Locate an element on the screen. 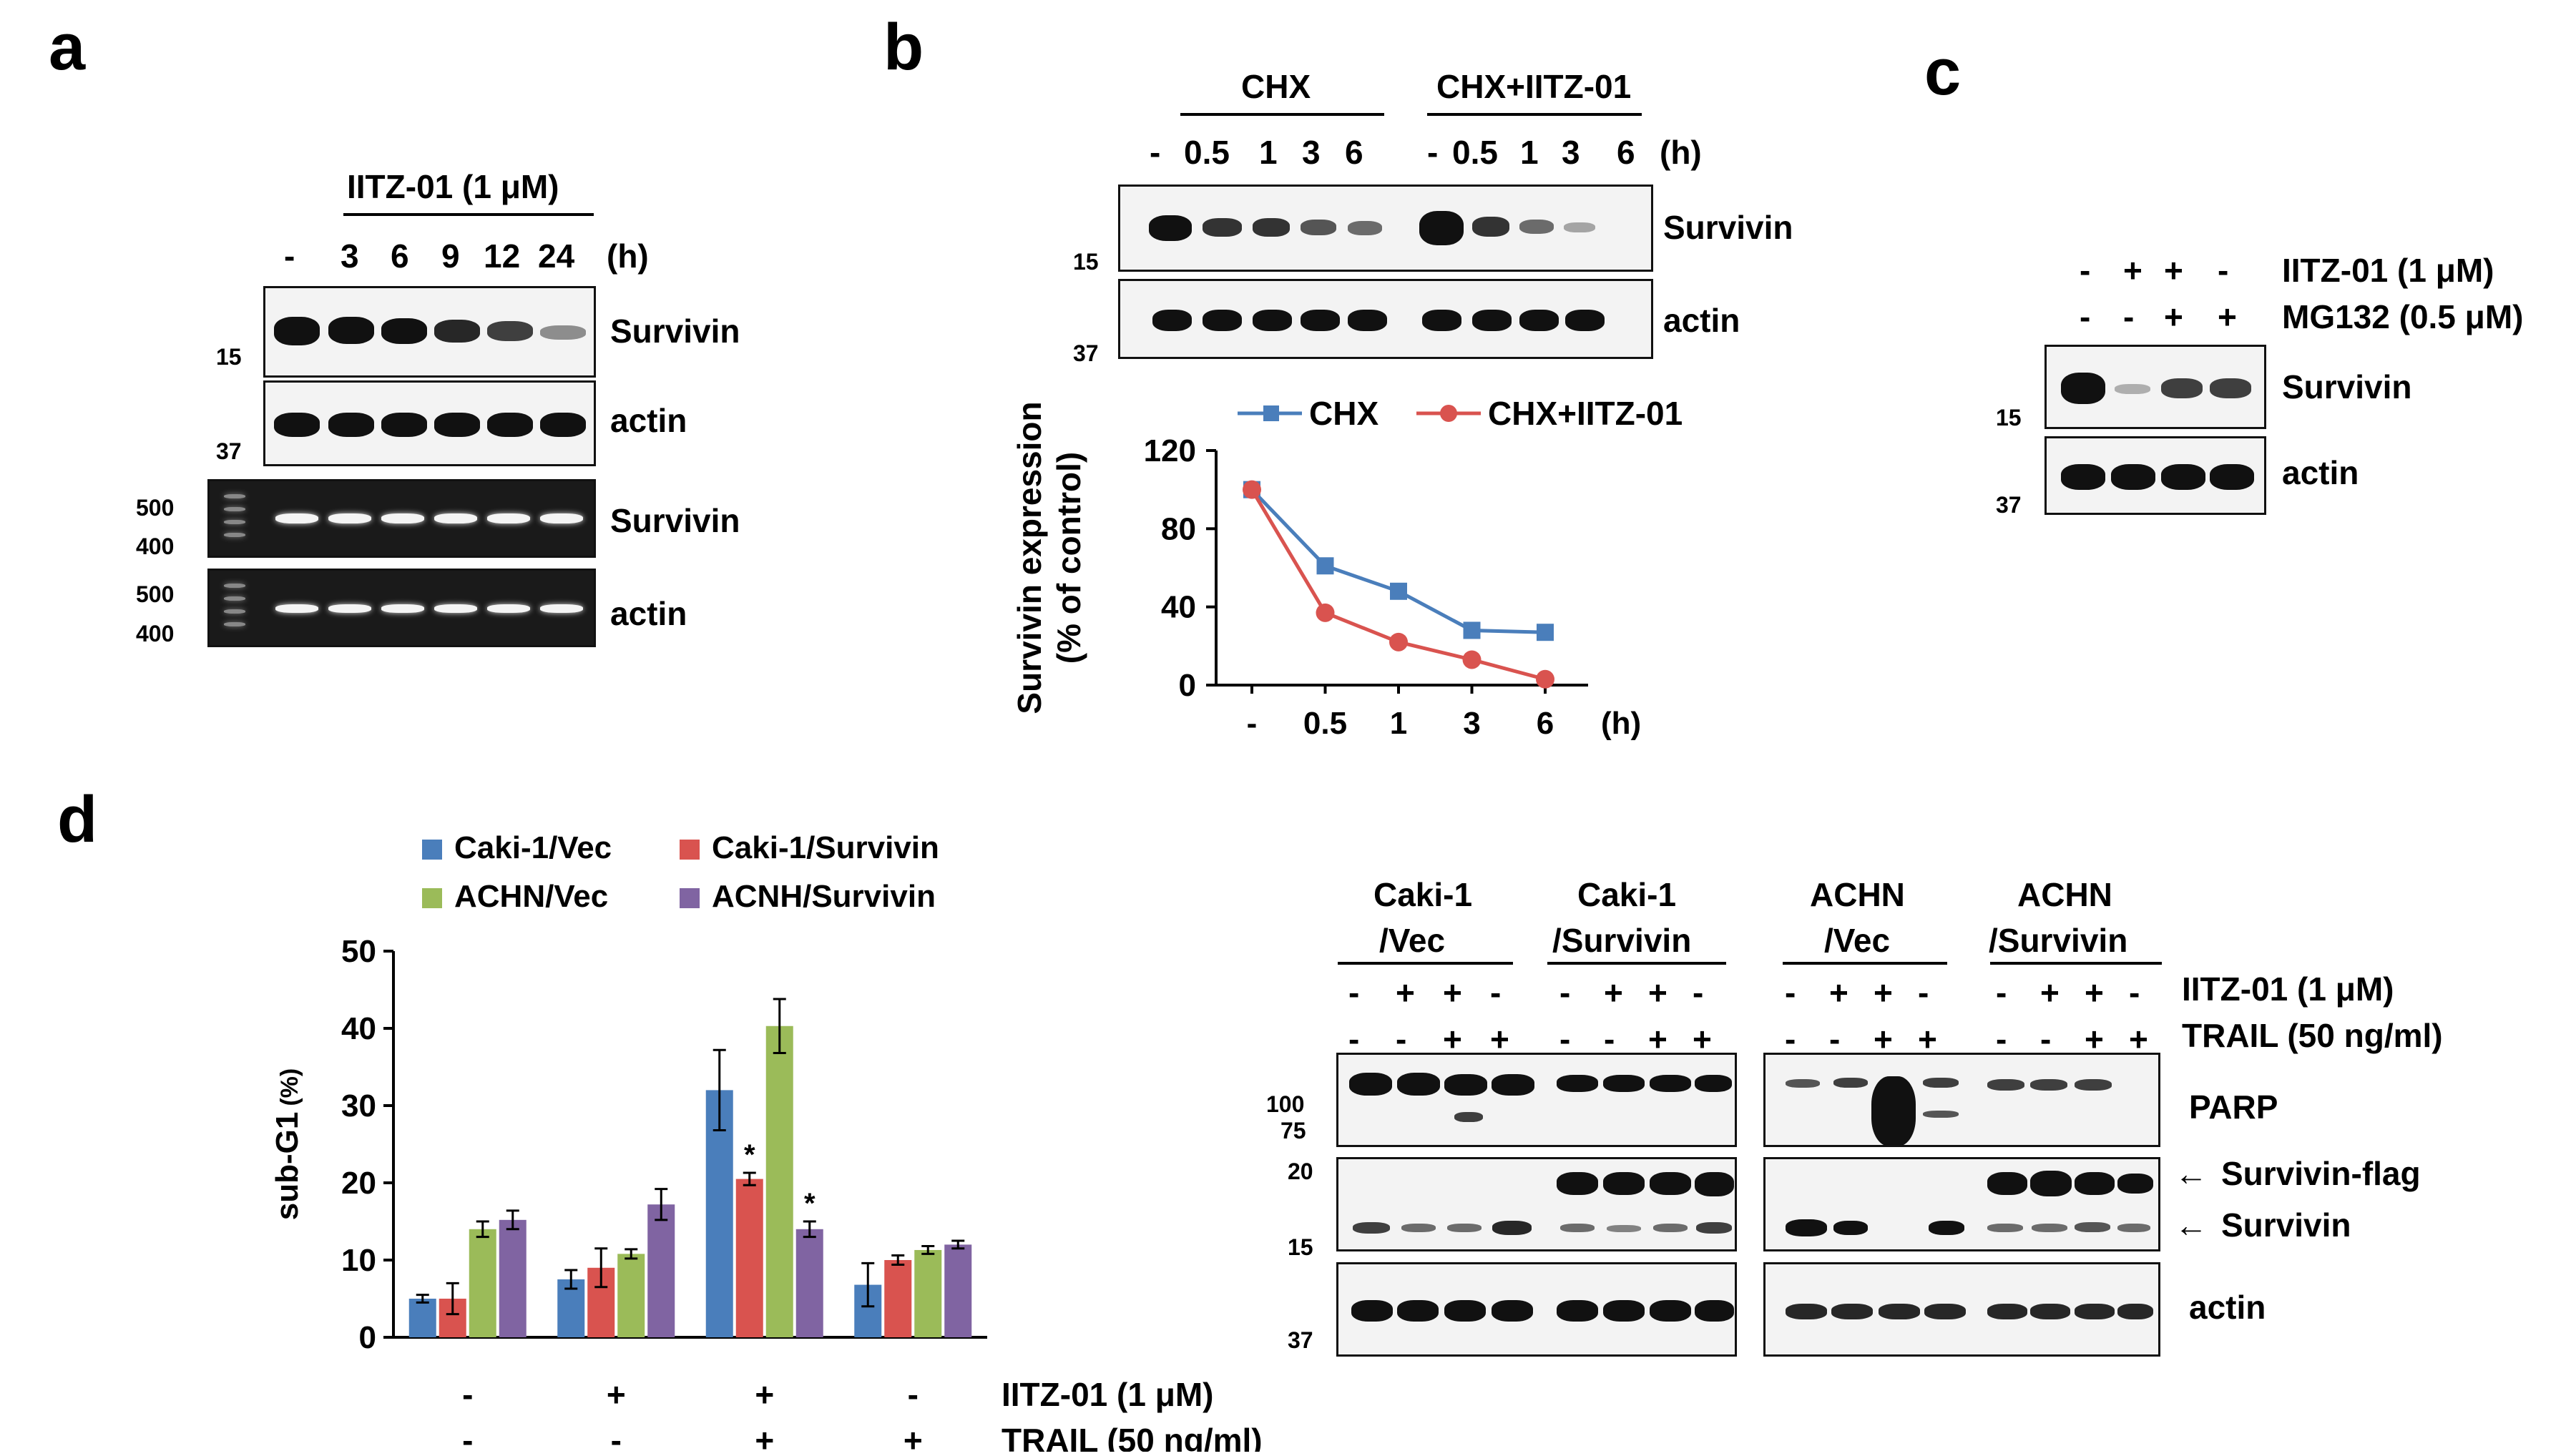  y-axis-label-line1: Survivin expression is located at coordinates (1029, 557).